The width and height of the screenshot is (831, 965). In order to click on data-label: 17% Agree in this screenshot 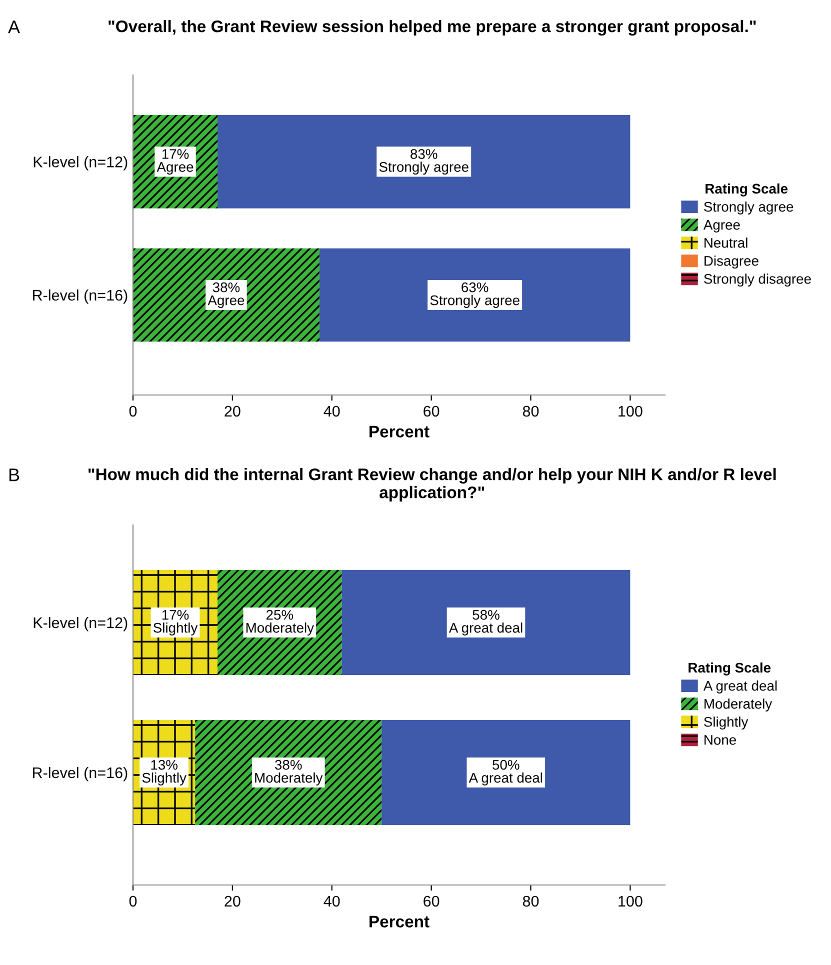, I will do `click(175, 162)`.